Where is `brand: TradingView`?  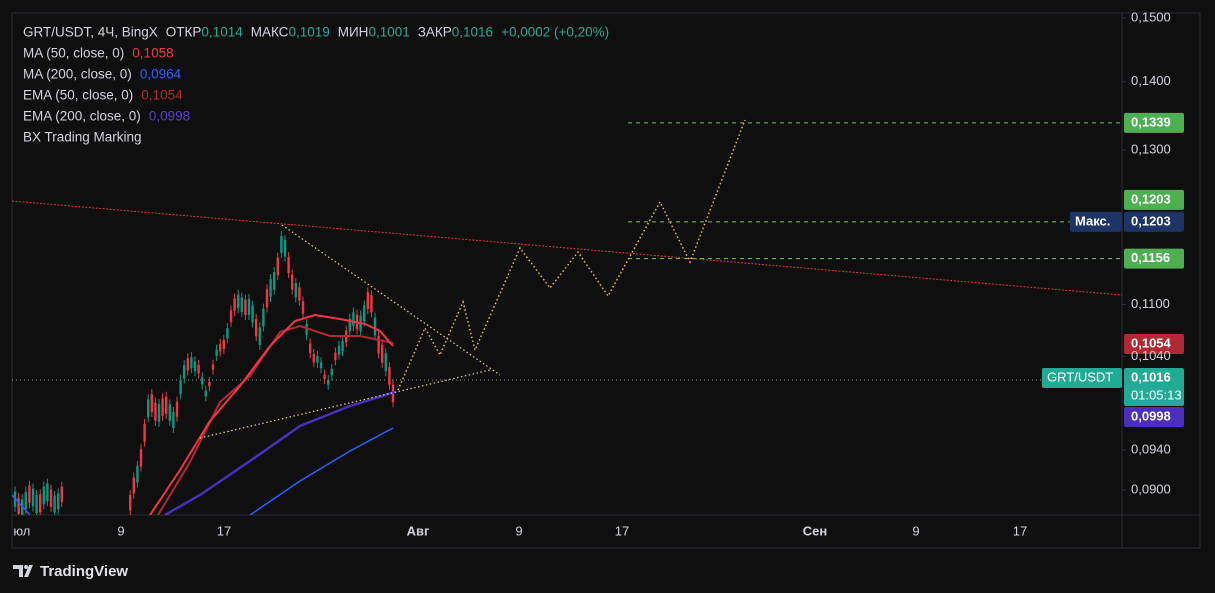 brand: TradingView is located at coordinates (84, 571).